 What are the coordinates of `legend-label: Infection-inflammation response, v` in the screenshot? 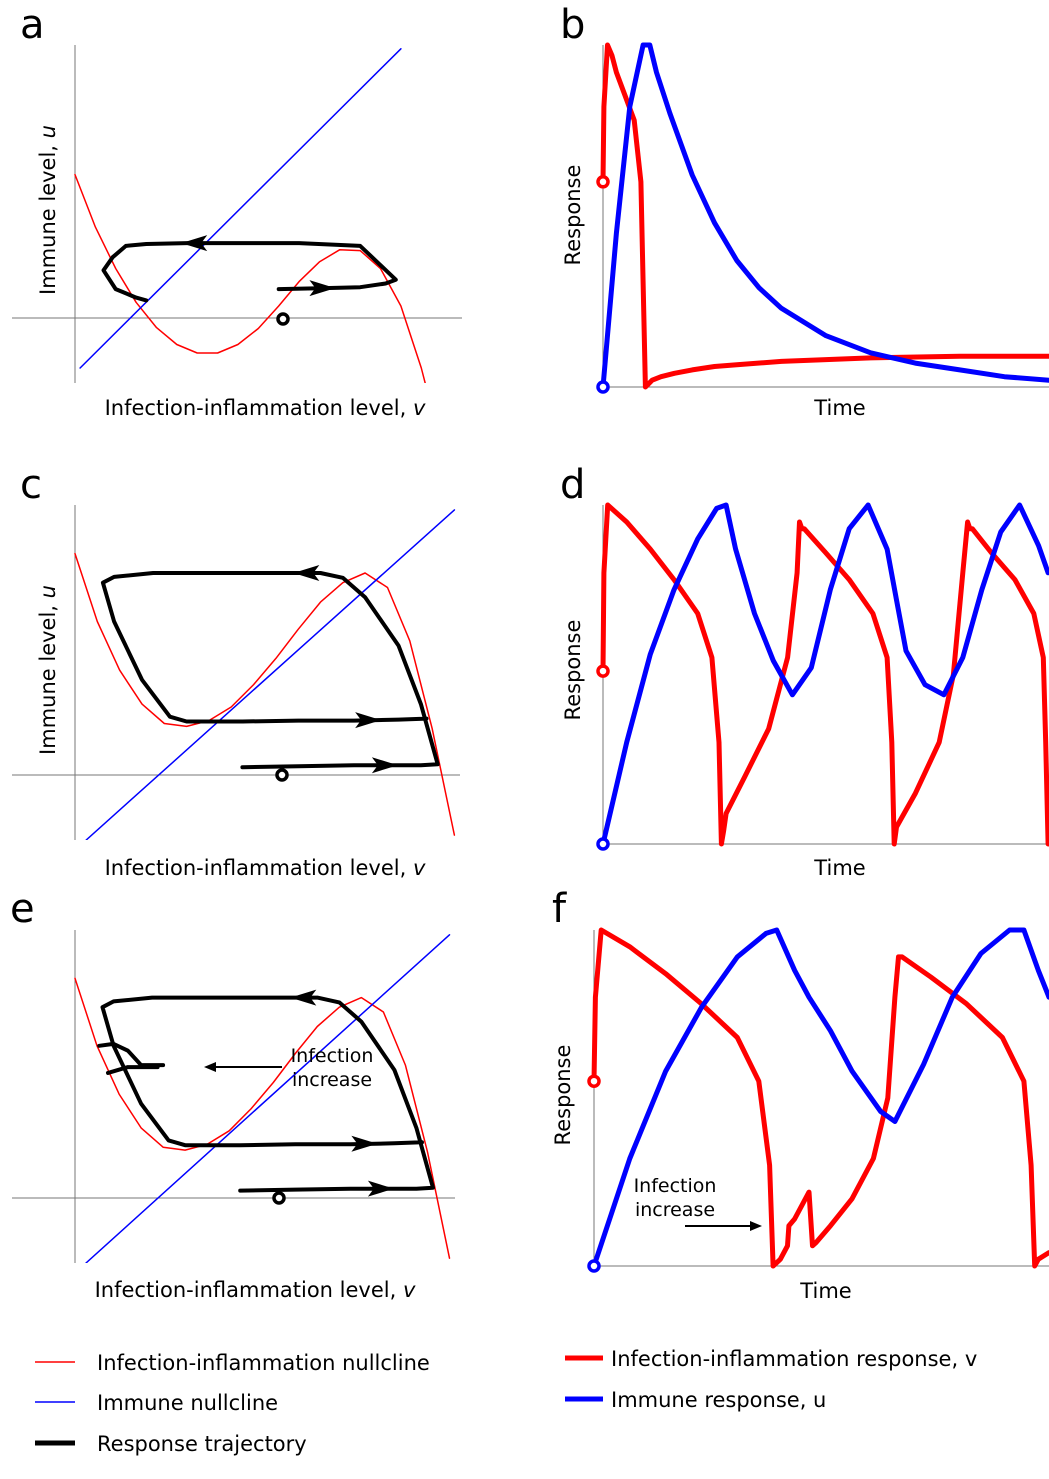 It's located at (794, 1359).